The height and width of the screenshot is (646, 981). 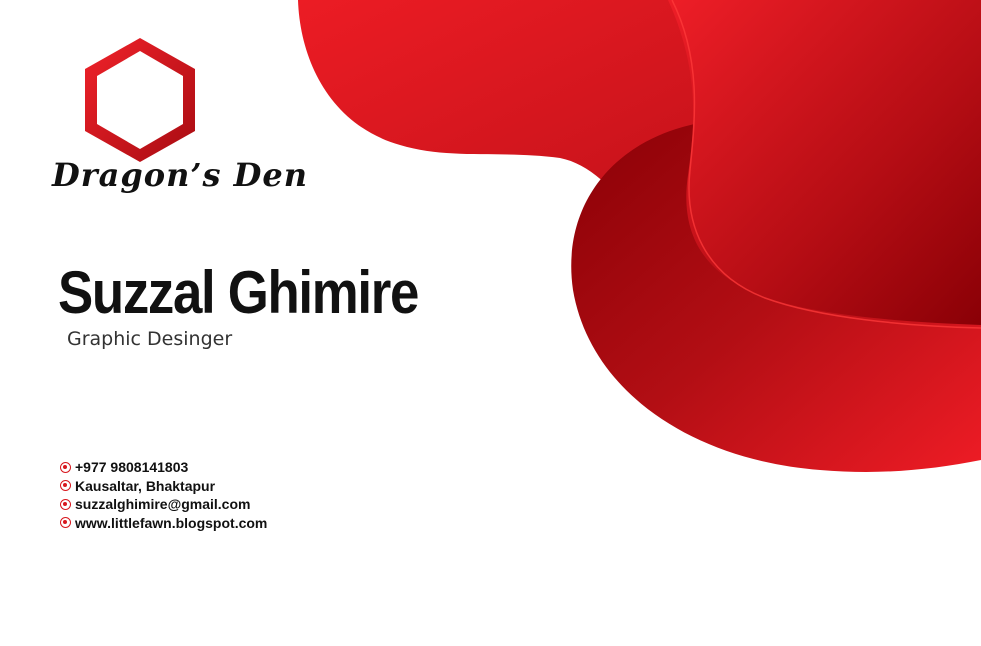 I want to click on contact-website: www.littlefawn.blogspot.com, so click(x=163, y=523).